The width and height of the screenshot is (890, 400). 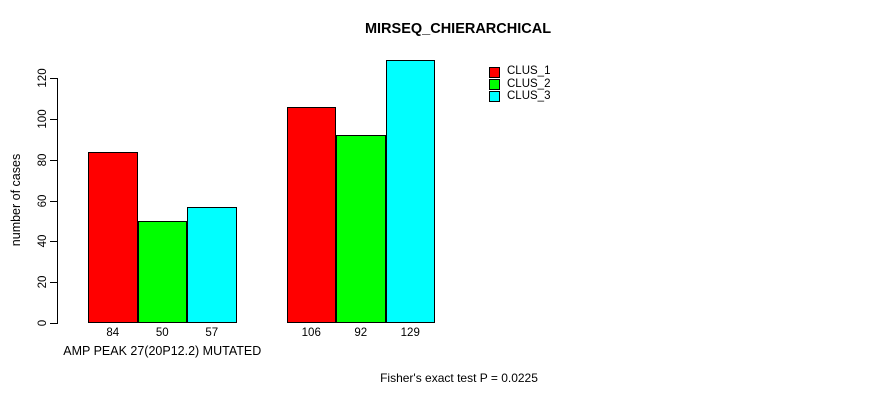 I want to click on y-tick-label: 80, so click(x=43, y=160).